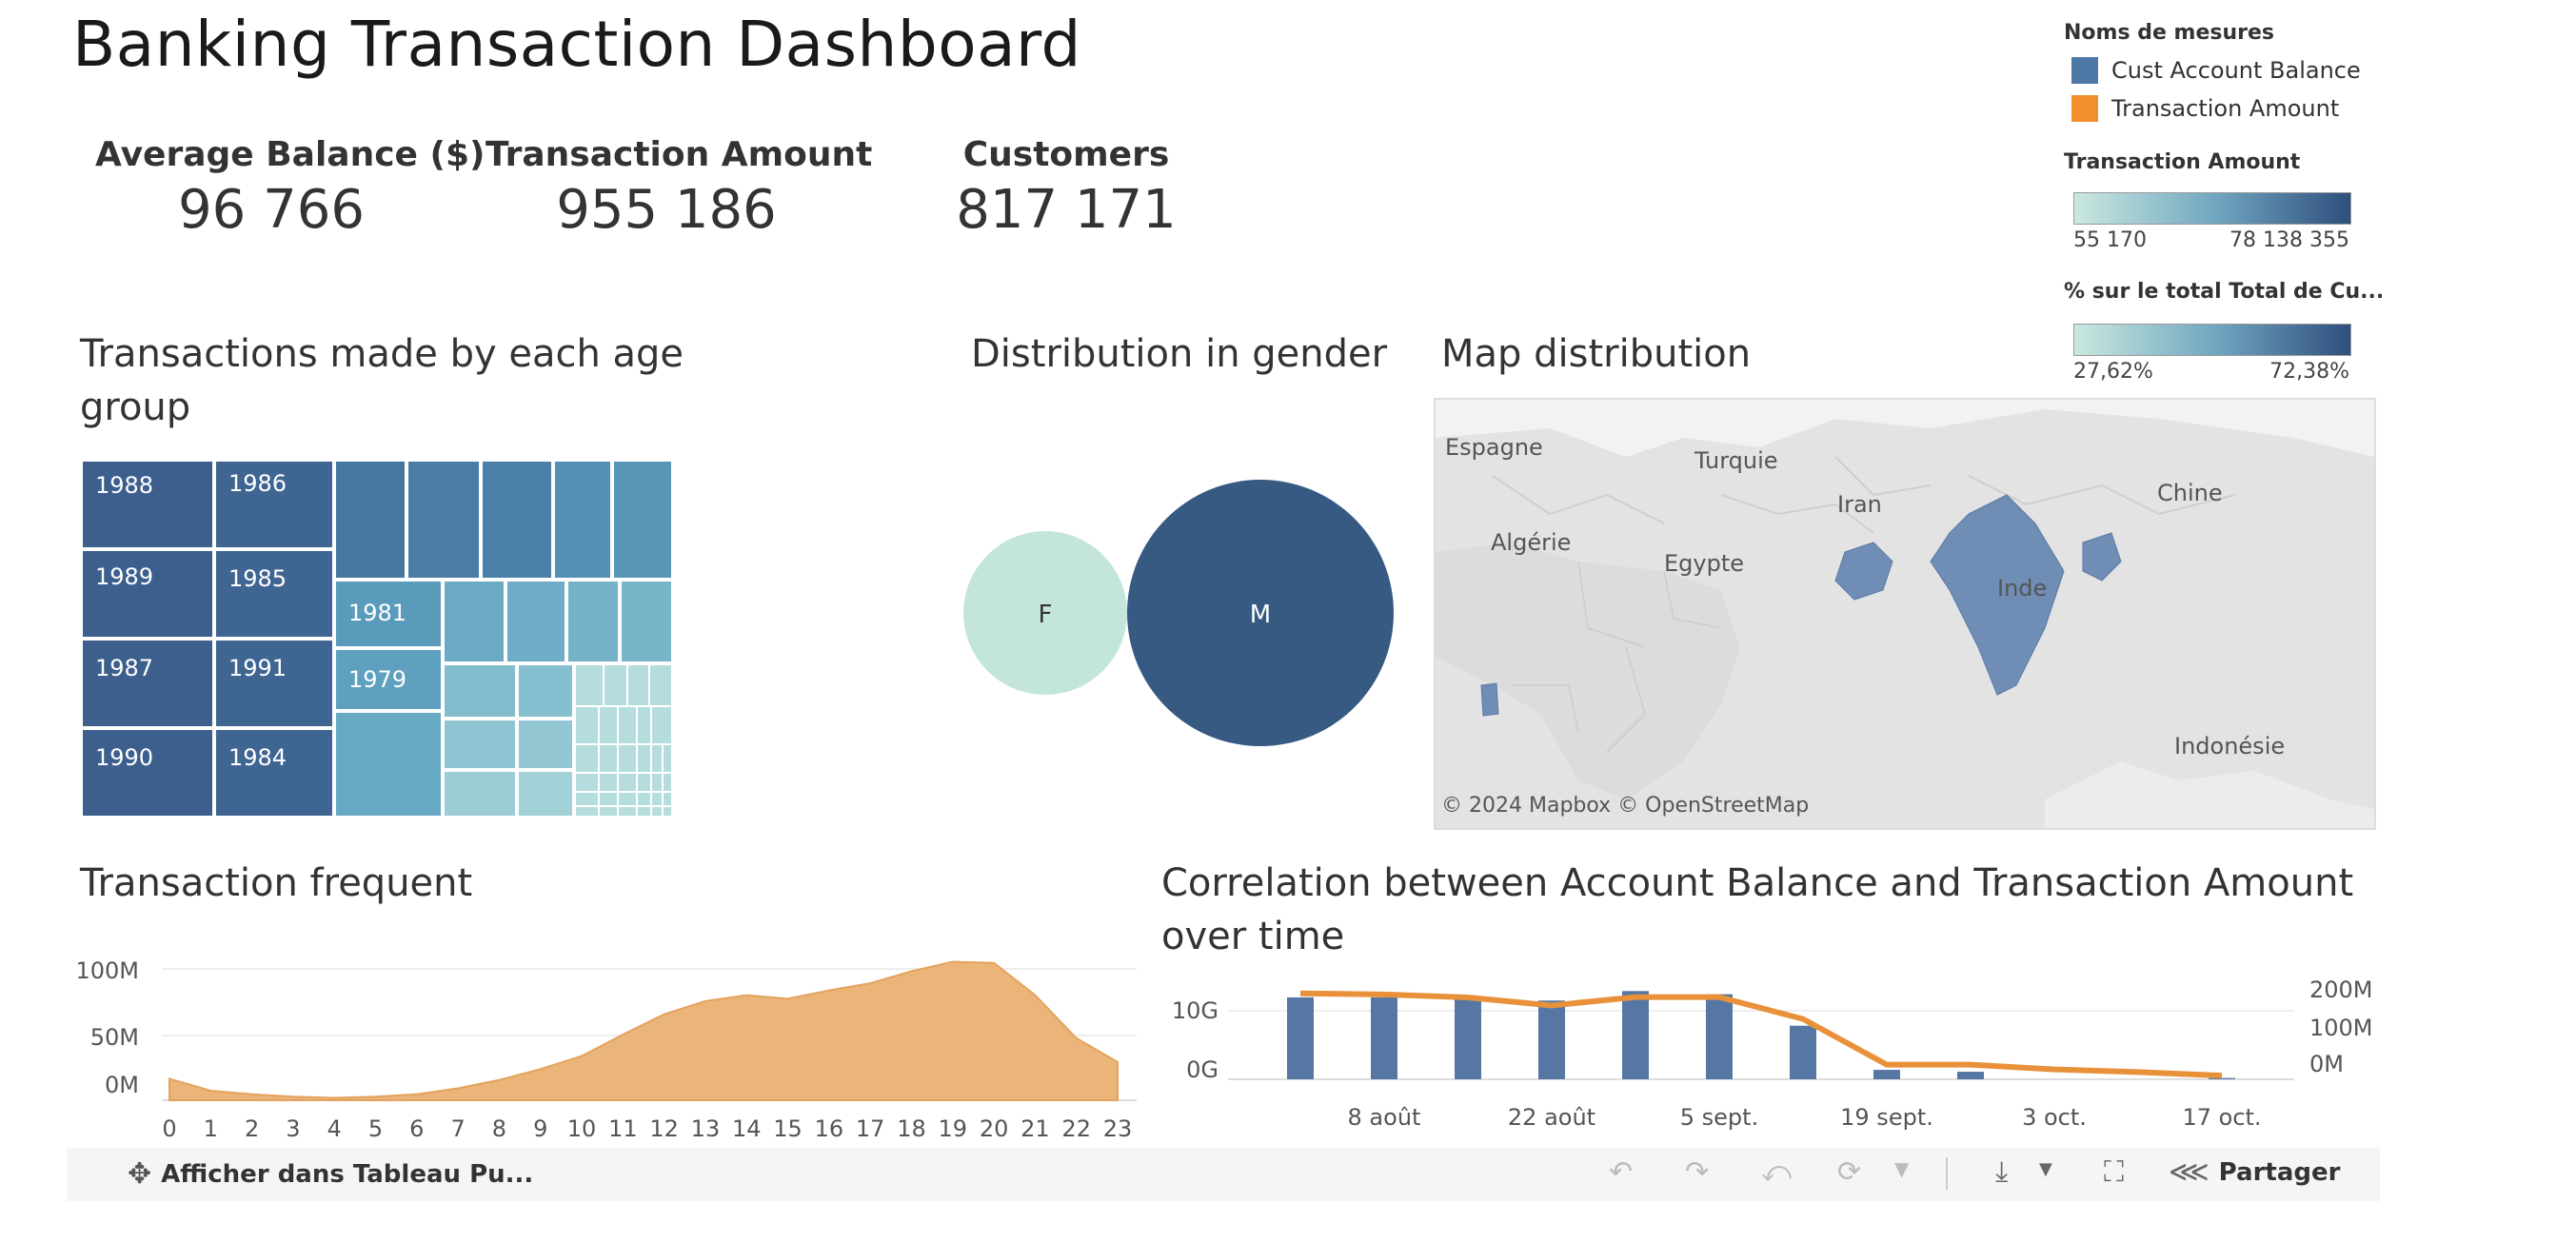 This screenshot has width=2576, height=1243. What do you see at coordinates (124, 486) in the screenshot?
I see `treemap-label-1988: 1988` at bounding box center [124, 486].